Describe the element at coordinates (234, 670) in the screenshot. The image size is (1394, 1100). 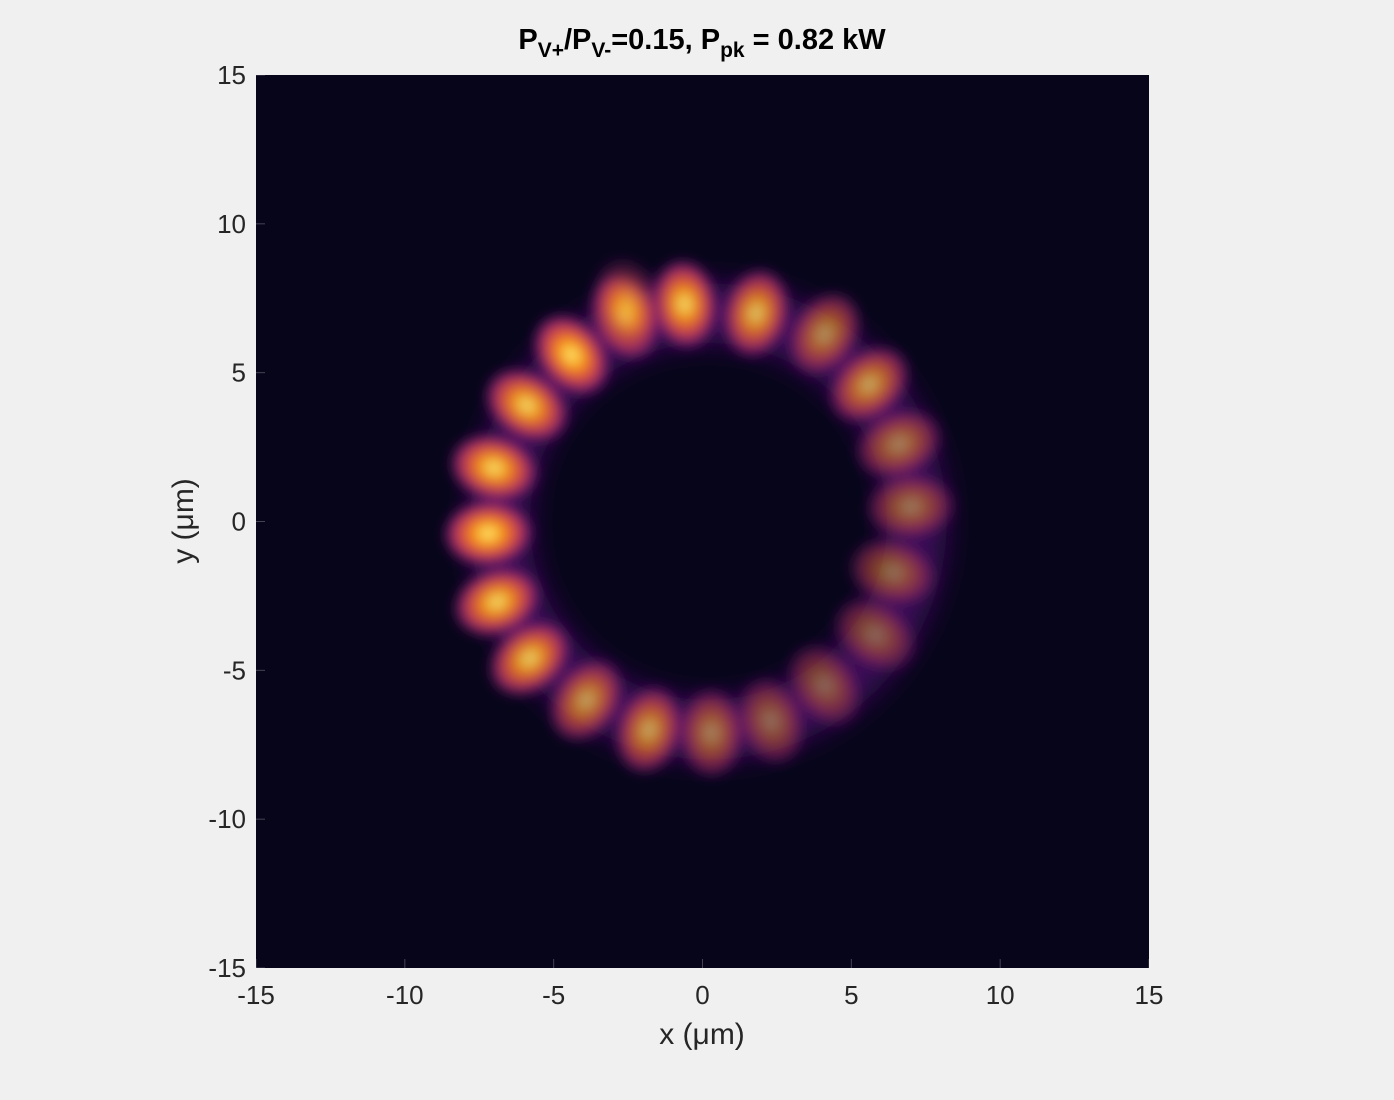
I see `y-tick-label: -5` at that location.